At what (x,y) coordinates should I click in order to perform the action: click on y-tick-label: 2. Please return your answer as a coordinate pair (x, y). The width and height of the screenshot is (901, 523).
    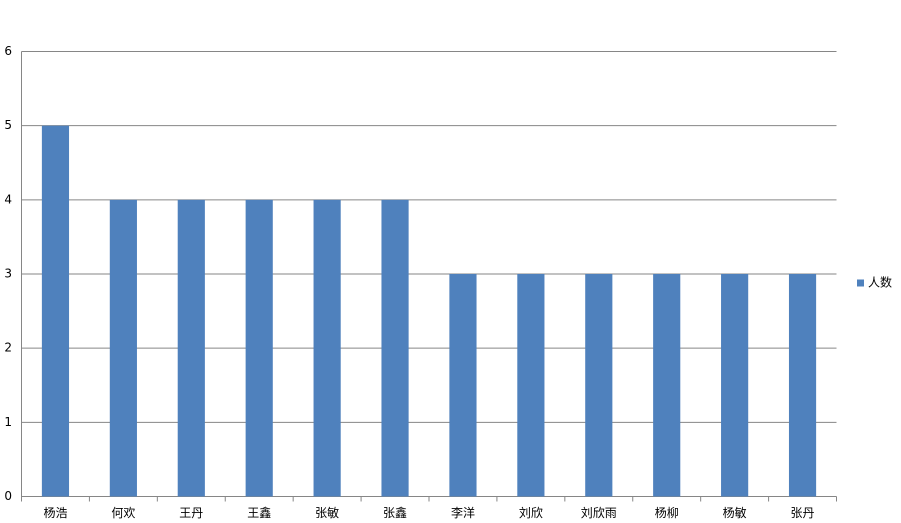
    Looking at the image, I should click on (8, 348).